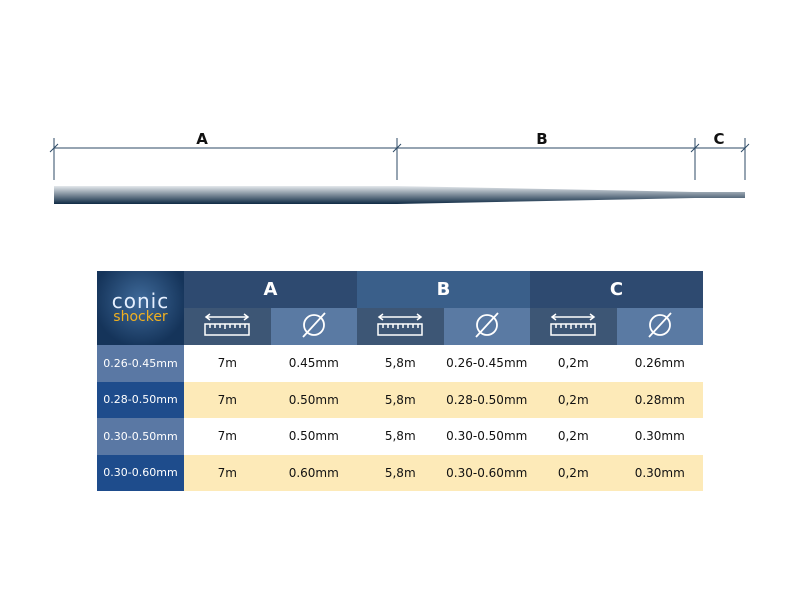 The height and width of the screenshot is (600, 800). Describe the element at coordinates (270, 289) in the screenshot. I see `header-section-a: A` at that location.